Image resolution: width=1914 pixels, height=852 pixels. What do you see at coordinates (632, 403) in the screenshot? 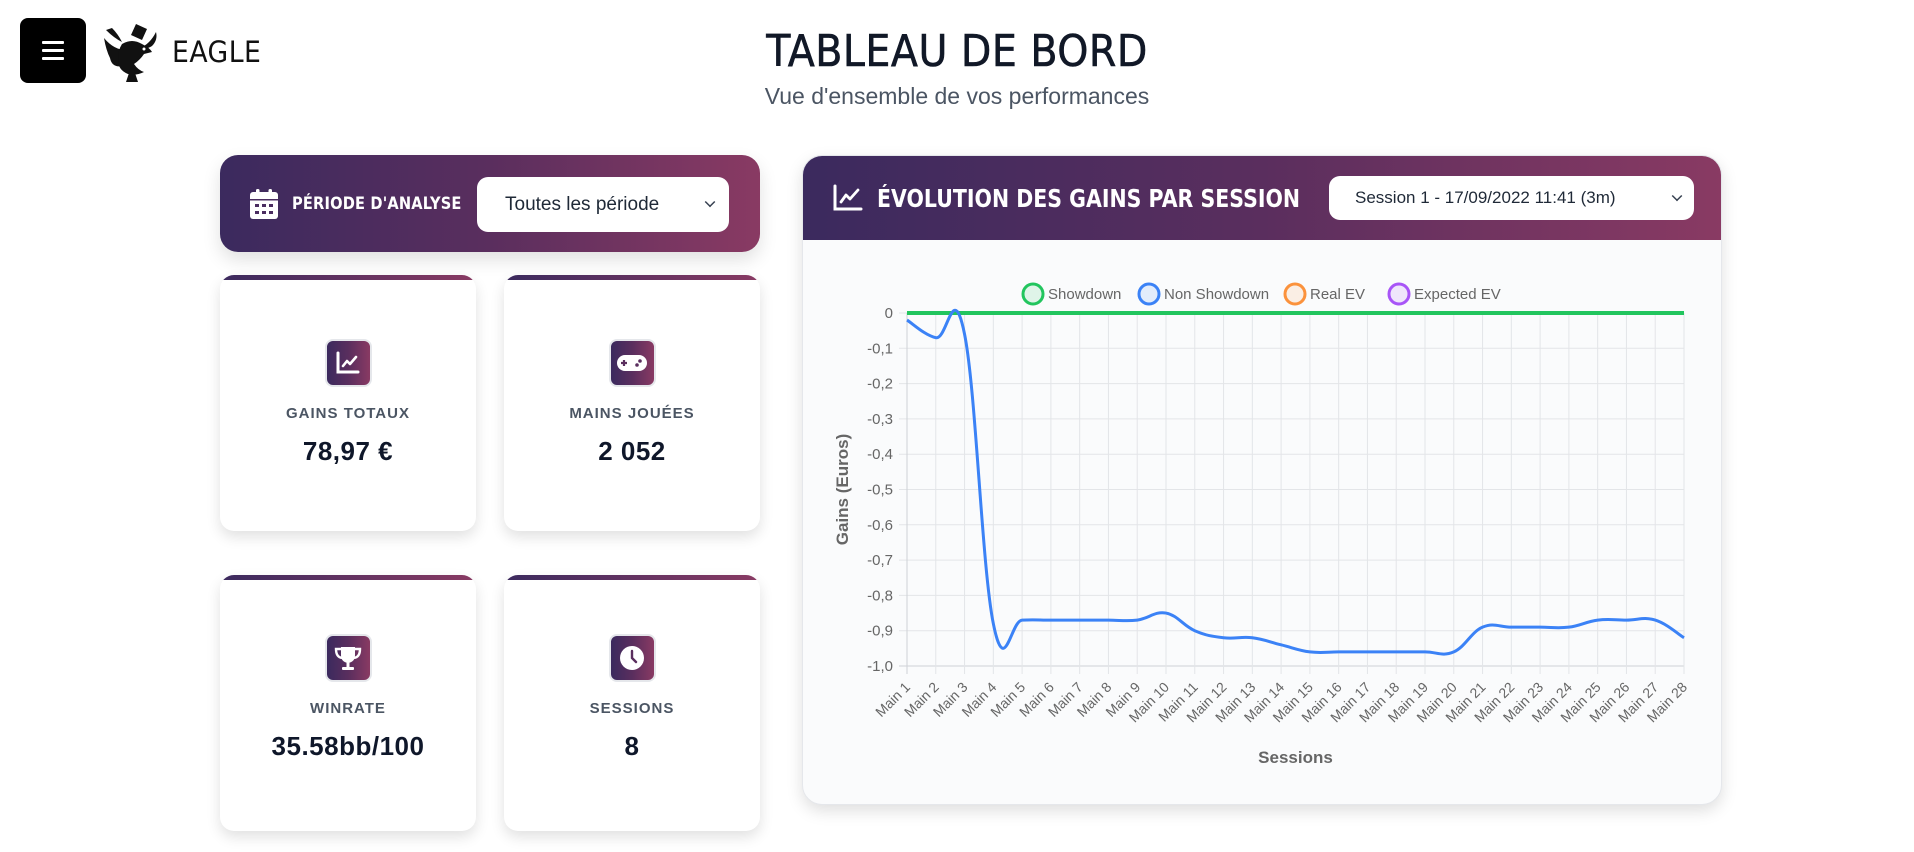
I see `stat-card-hands: MAINS JOUÉES 2 052` at bounding box center [632, 403].